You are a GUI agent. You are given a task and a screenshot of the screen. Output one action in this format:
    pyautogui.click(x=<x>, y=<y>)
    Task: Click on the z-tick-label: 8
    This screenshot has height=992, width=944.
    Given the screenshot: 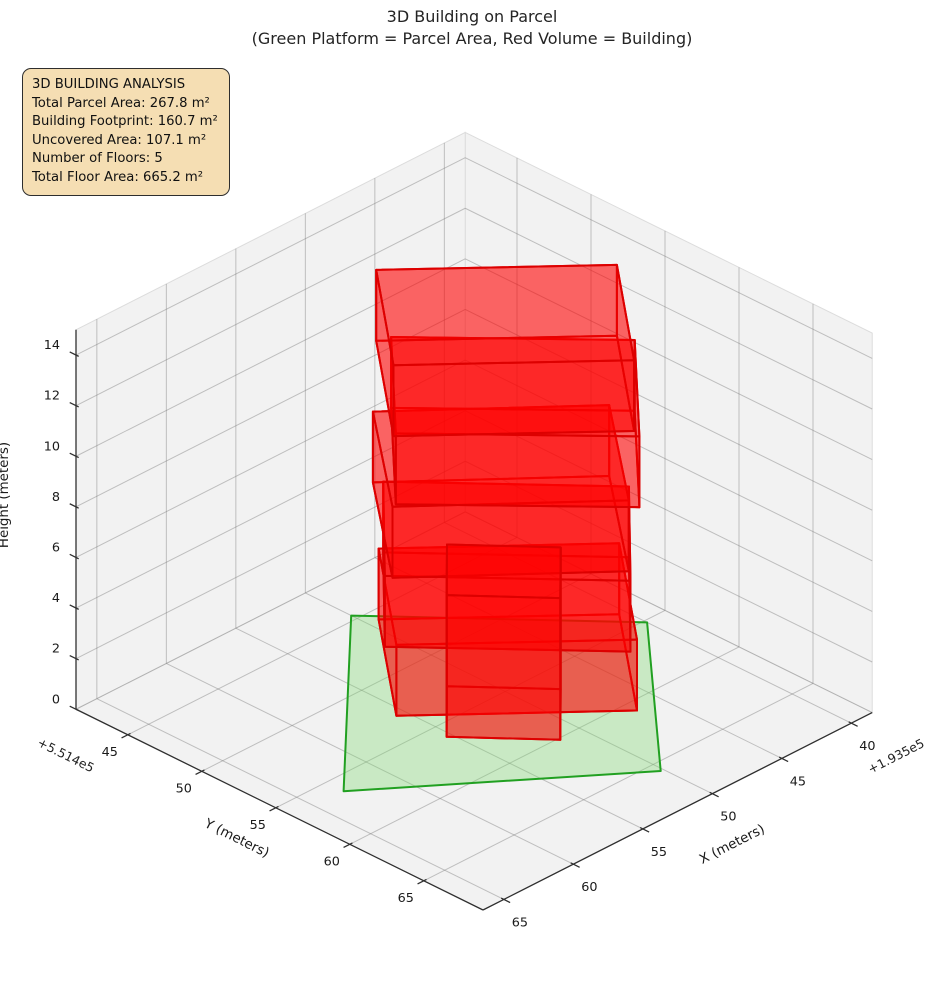 What is the action you would take?
    pyautogui.click(x=56, y=497)
    